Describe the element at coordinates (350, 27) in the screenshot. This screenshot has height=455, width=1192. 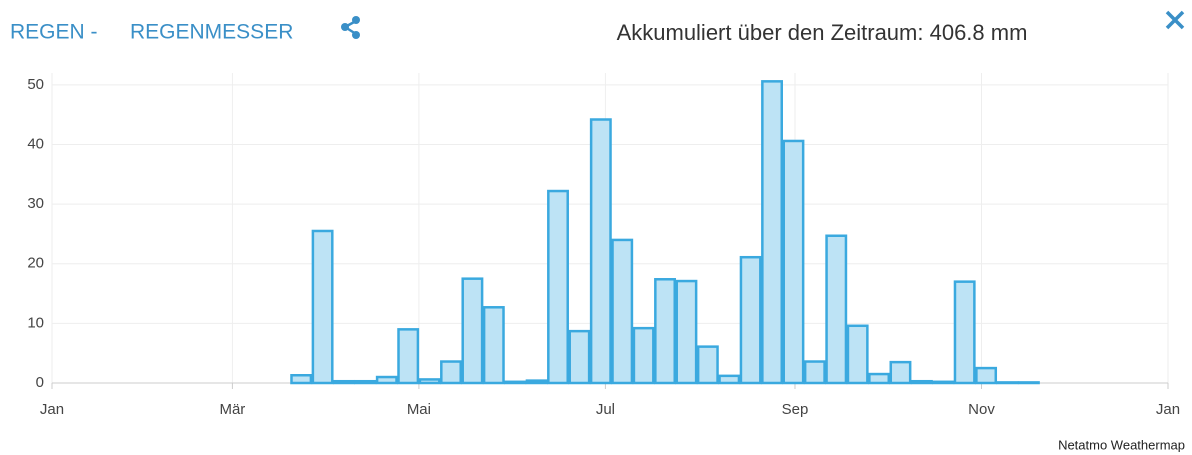
I see `share-icon` at that location.